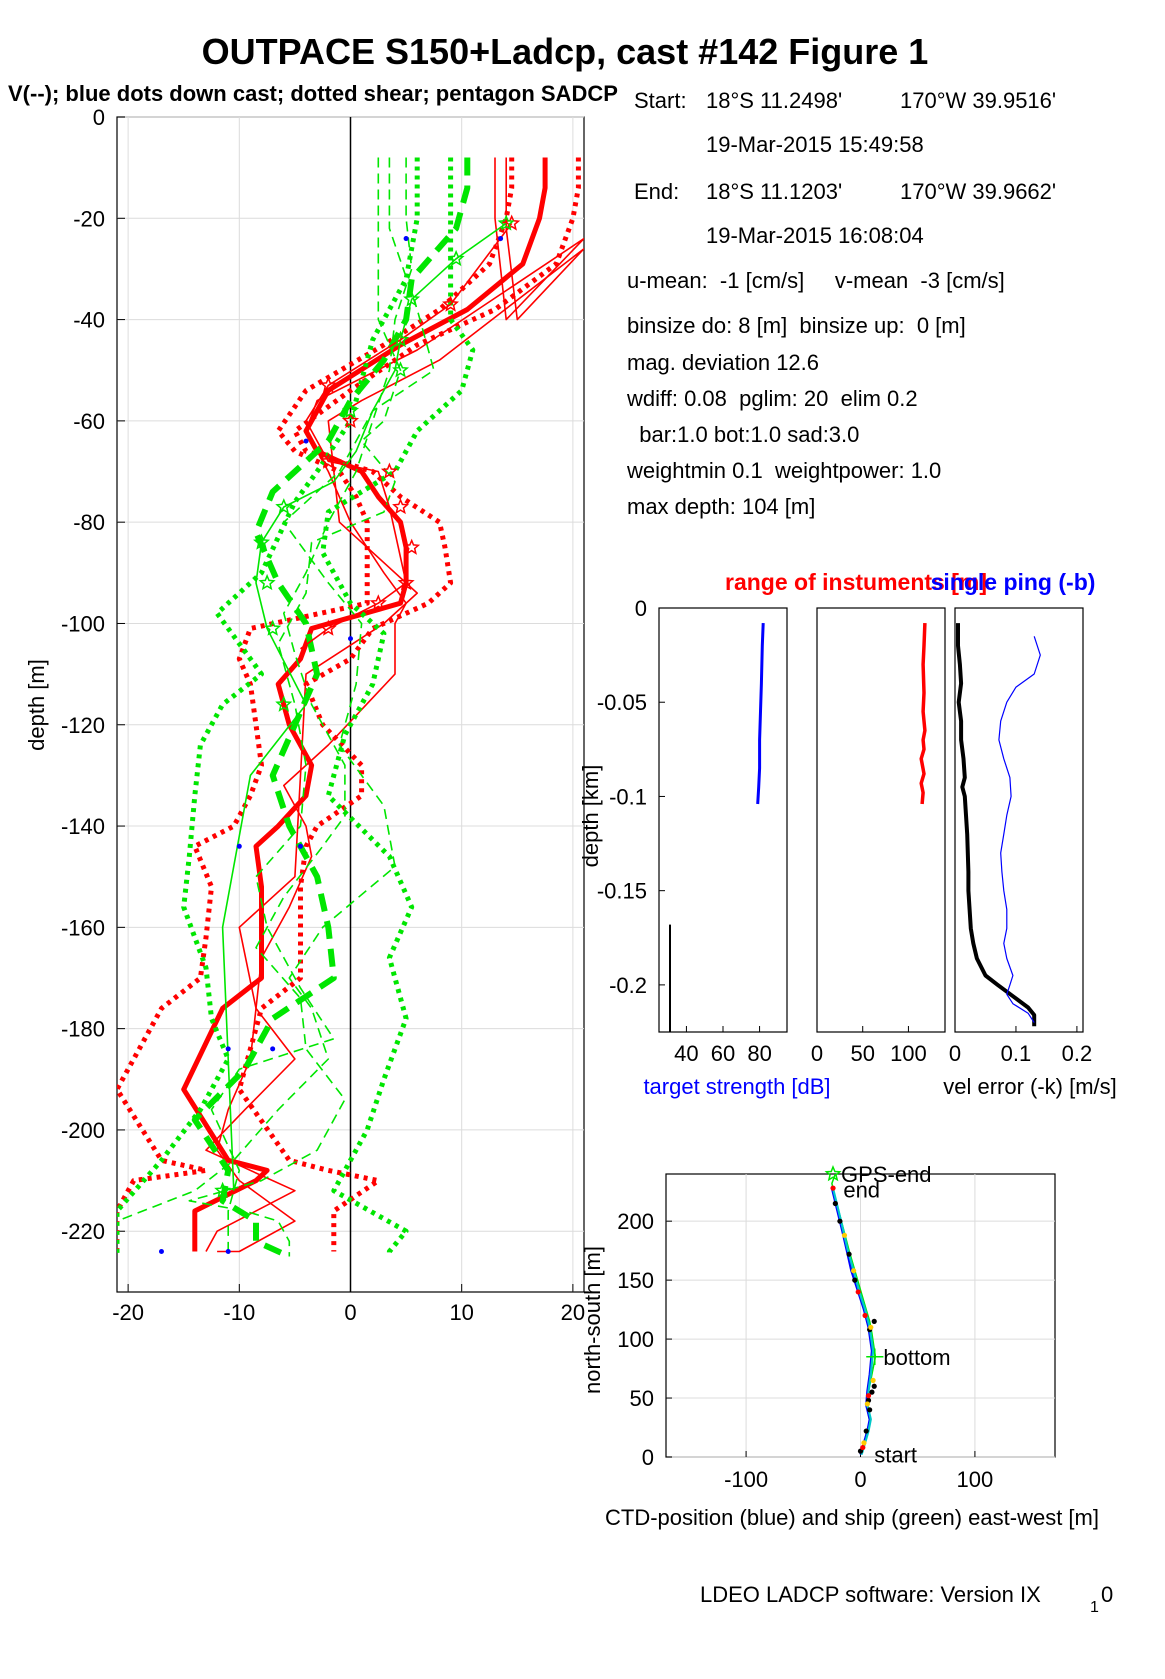  I want to click on position-annotation: GPS-end, so click(886, 1174).